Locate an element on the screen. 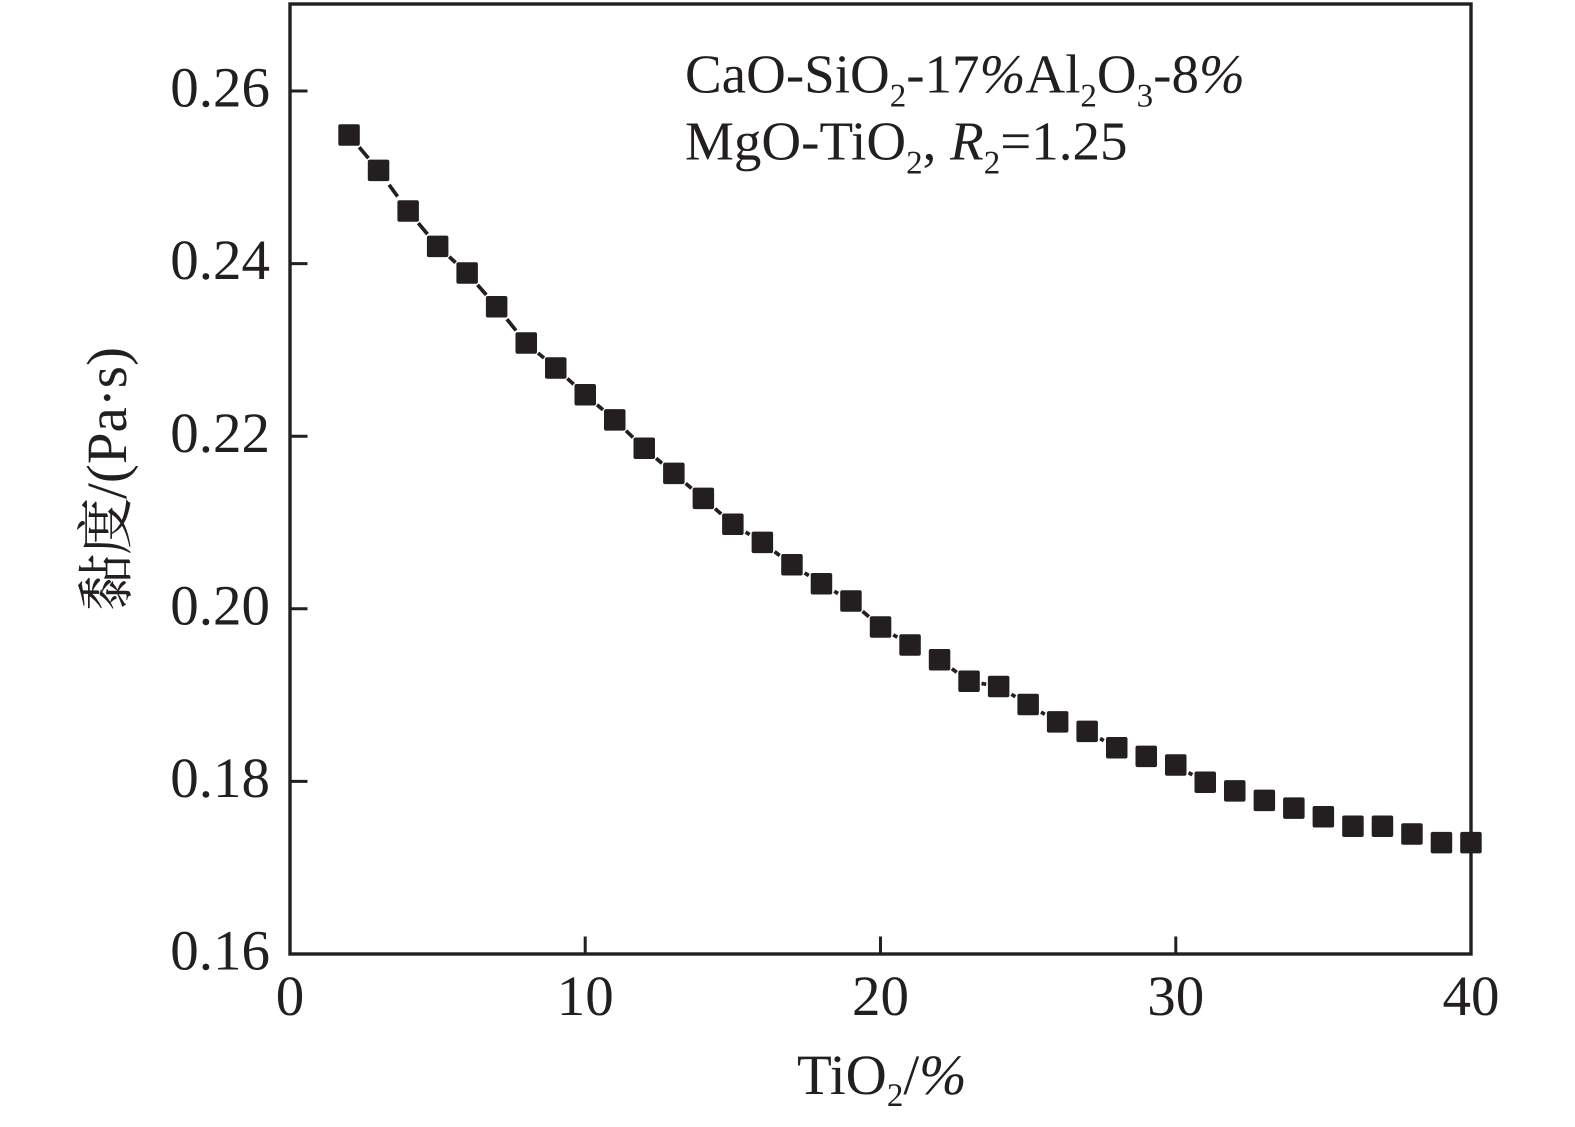  svg-text: 0.22 is located at coordinates (220, 433).